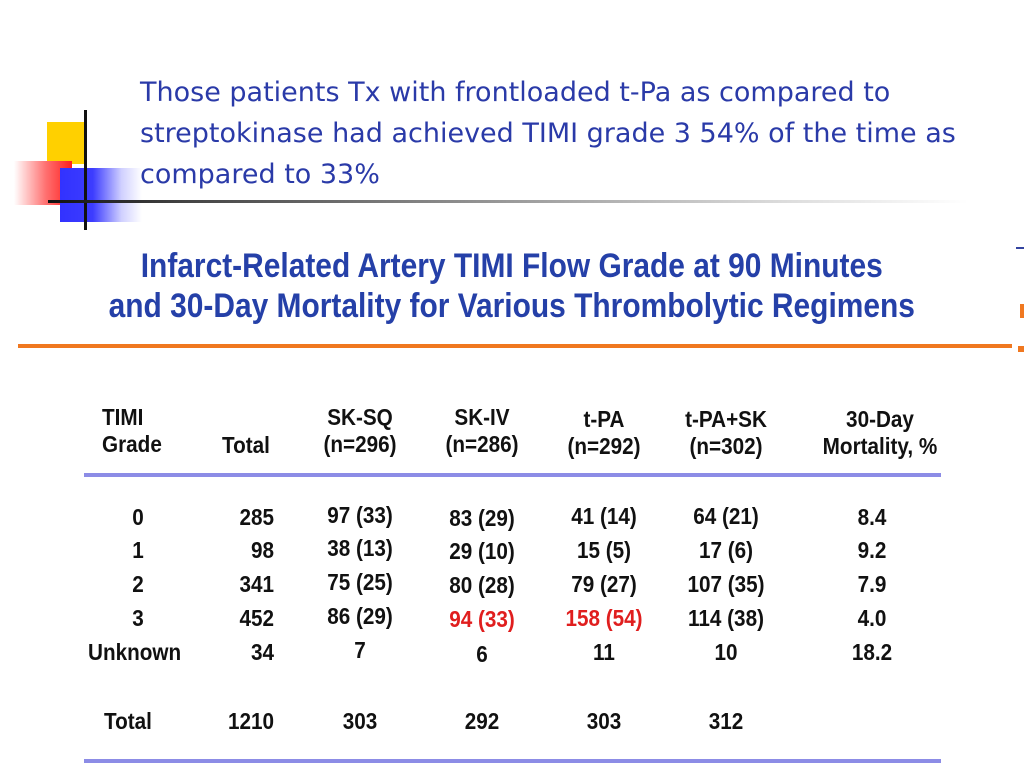 This screenshot has height=768, width=1024. I want to click on cell-grade: 3, so click(138, 618).